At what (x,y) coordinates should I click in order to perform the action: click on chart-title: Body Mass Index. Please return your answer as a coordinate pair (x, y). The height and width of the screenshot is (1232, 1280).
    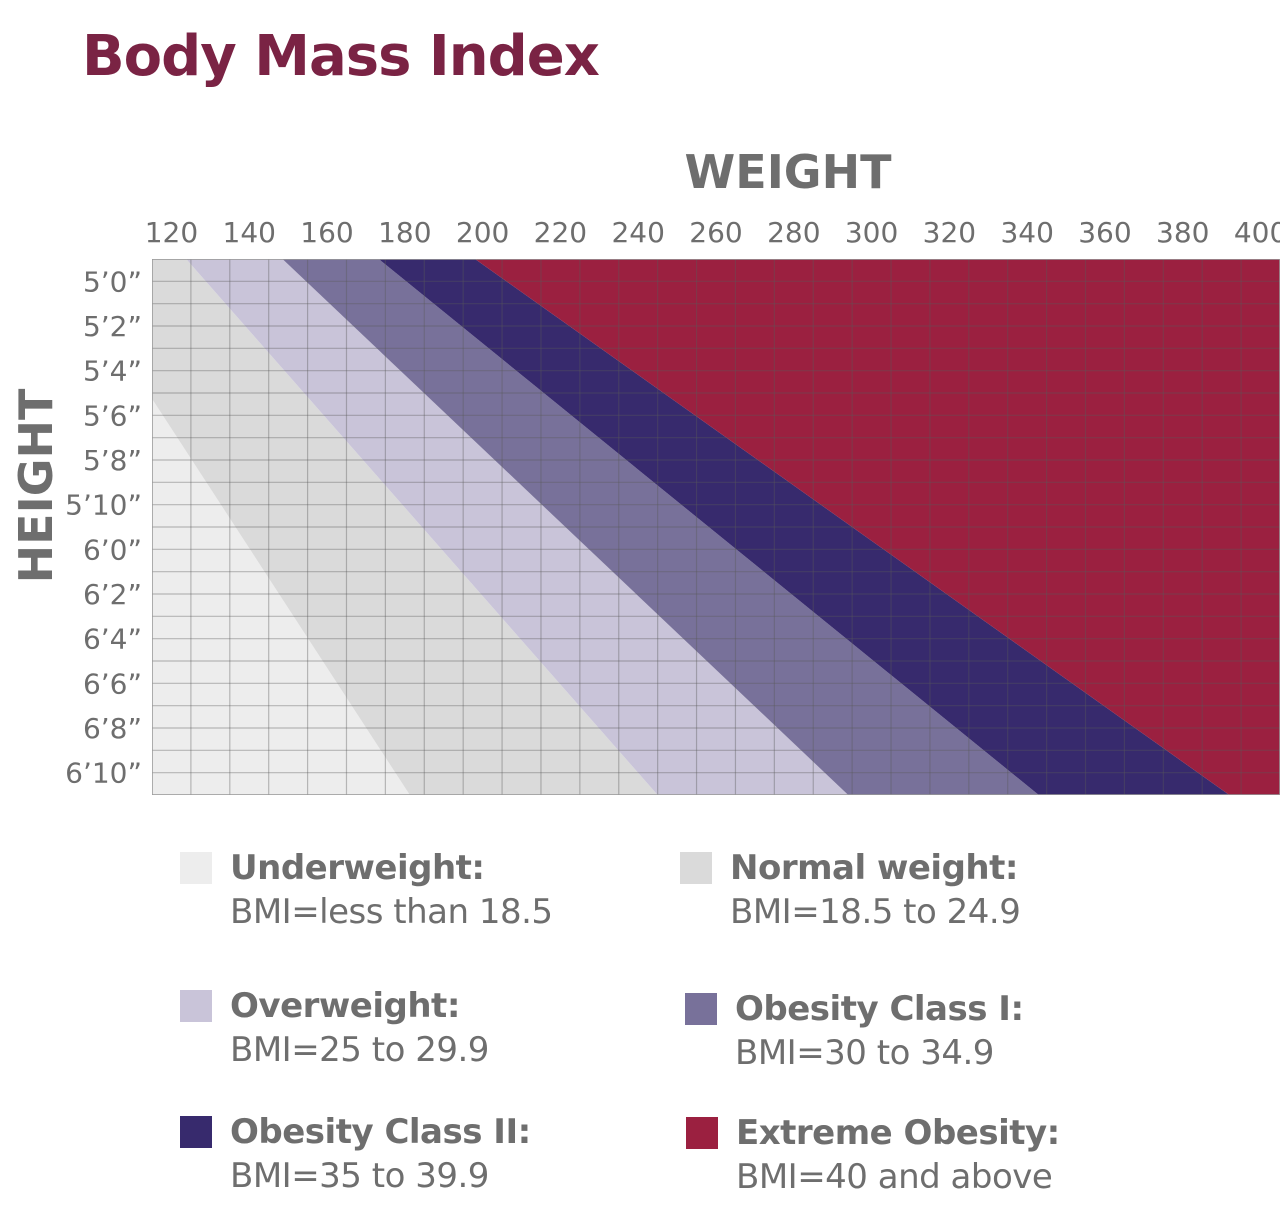
    Looking at the image, I should click on (341, 56).